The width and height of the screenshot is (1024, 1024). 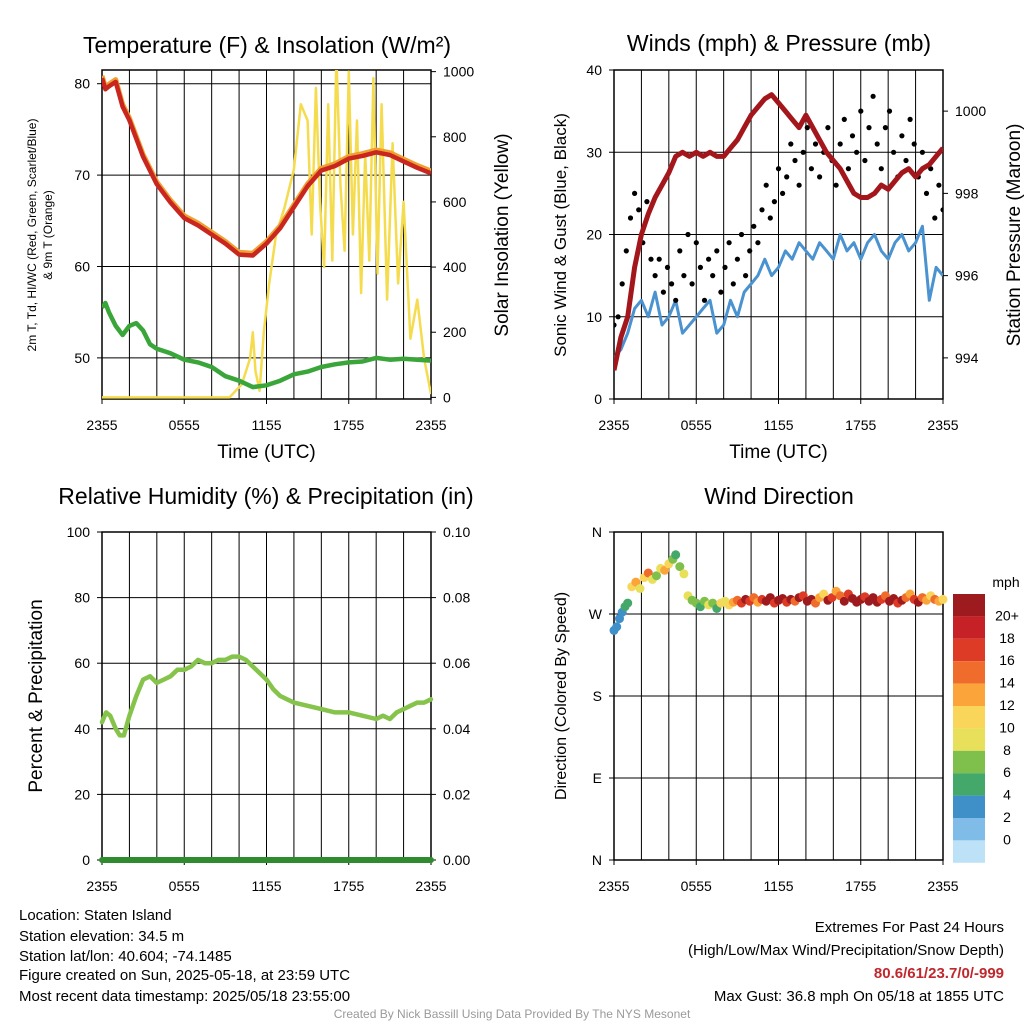 I want to click on footer-location: Location: Staten Island, so click(x=95, y=915).